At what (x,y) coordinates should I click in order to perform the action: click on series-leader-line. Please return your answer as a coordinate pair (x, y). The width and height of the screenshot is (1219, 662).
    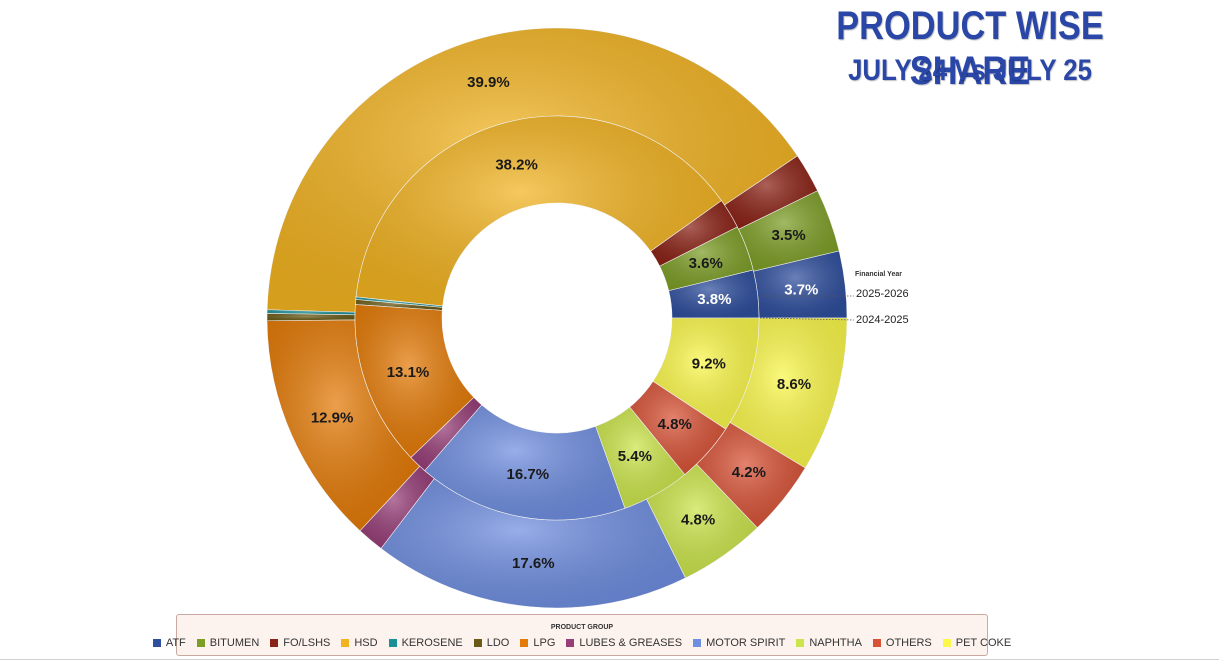
    Looking at the image, I should click on (807, 319).